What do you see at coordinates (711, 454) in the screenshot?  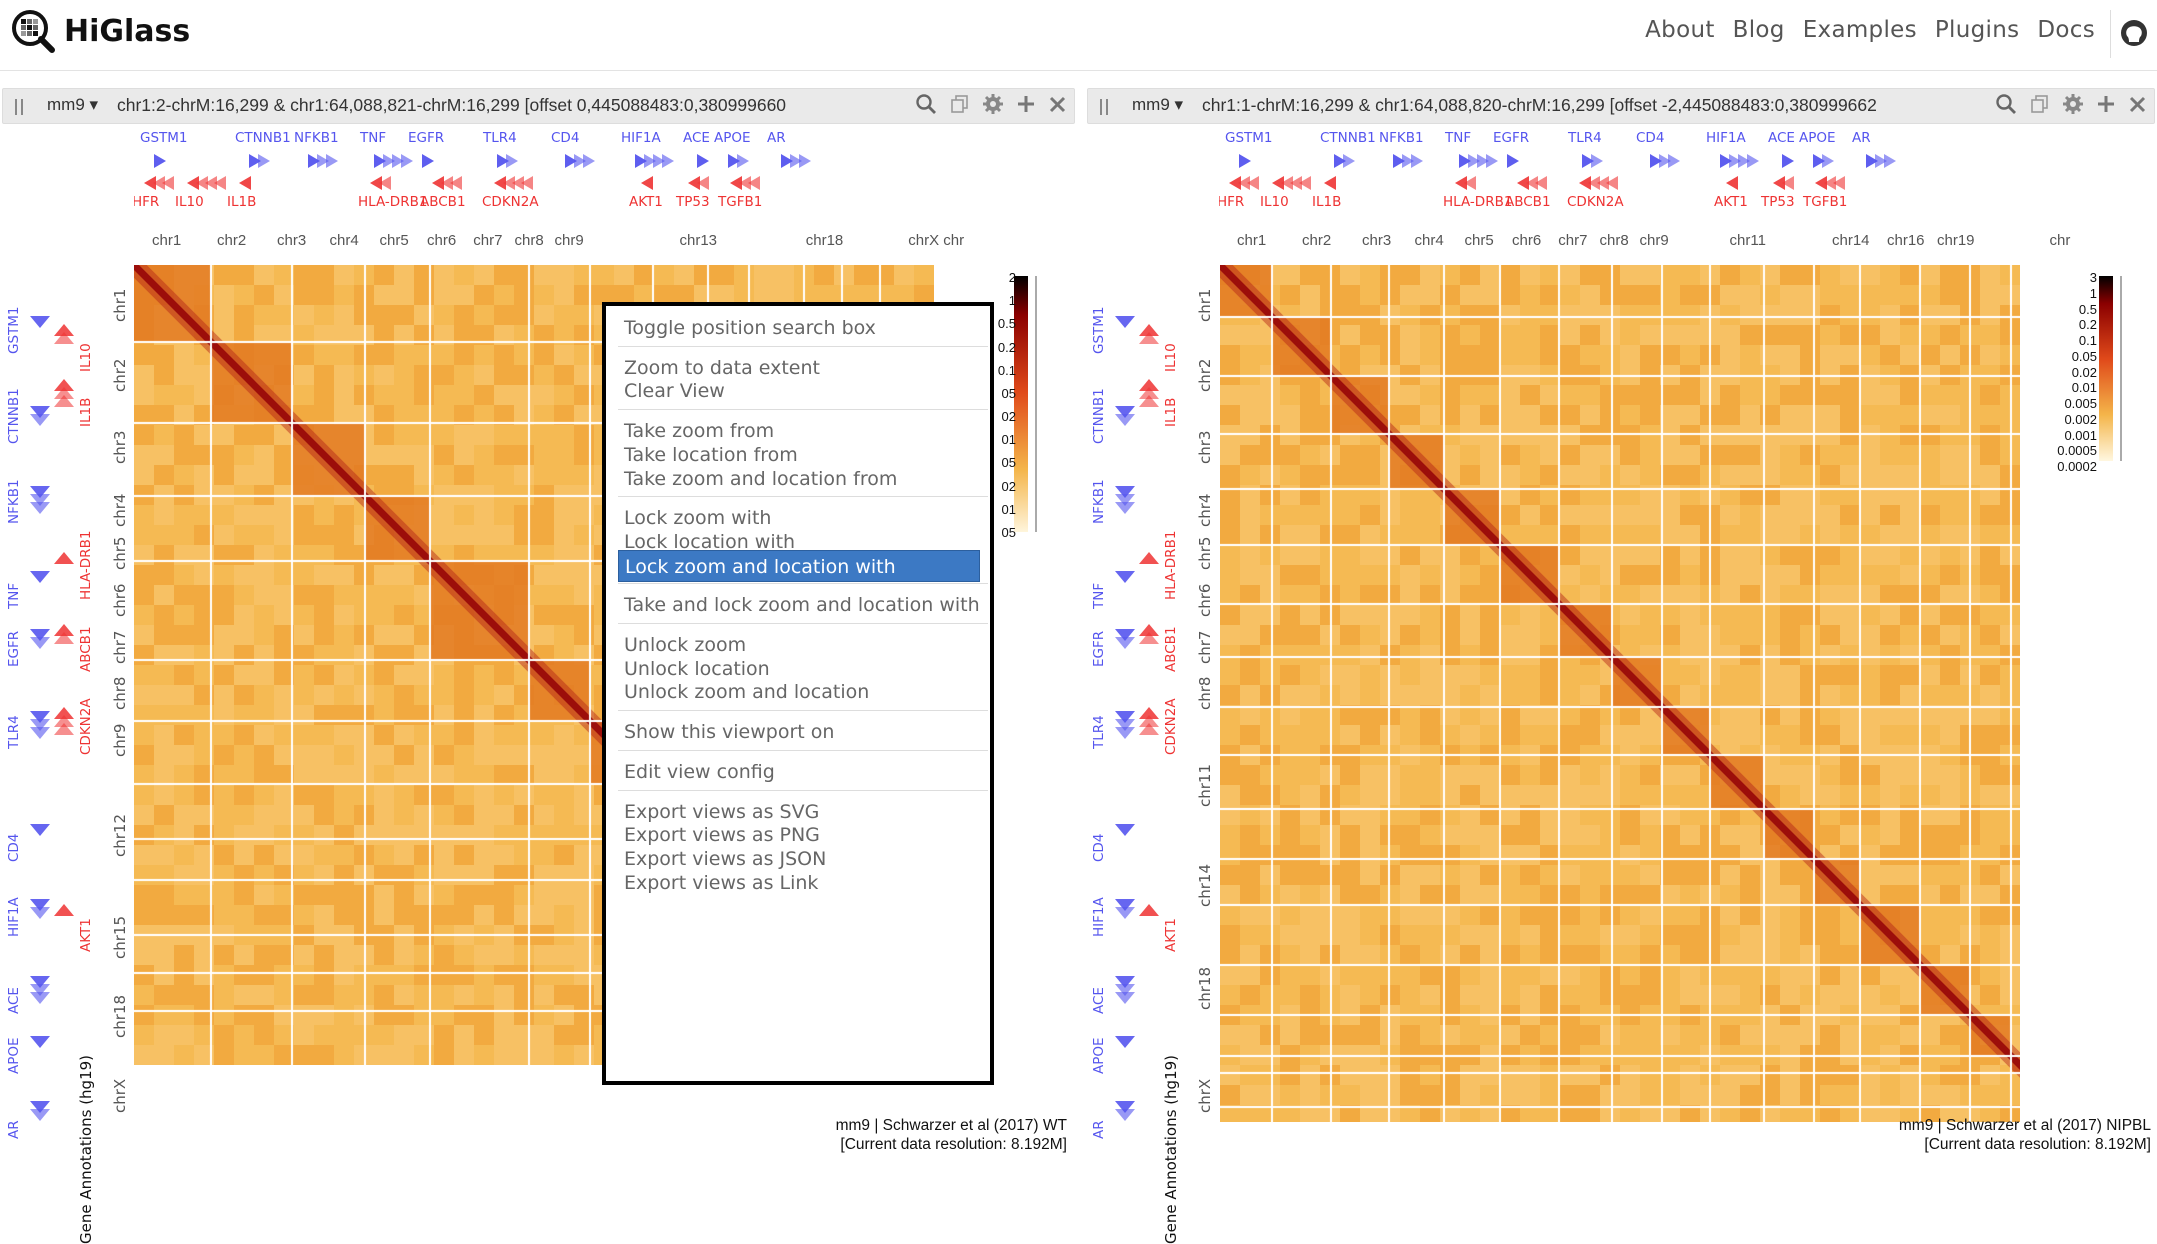 I see `menu-item-take-location-from: Take location from` at bounding box center [711, 454].